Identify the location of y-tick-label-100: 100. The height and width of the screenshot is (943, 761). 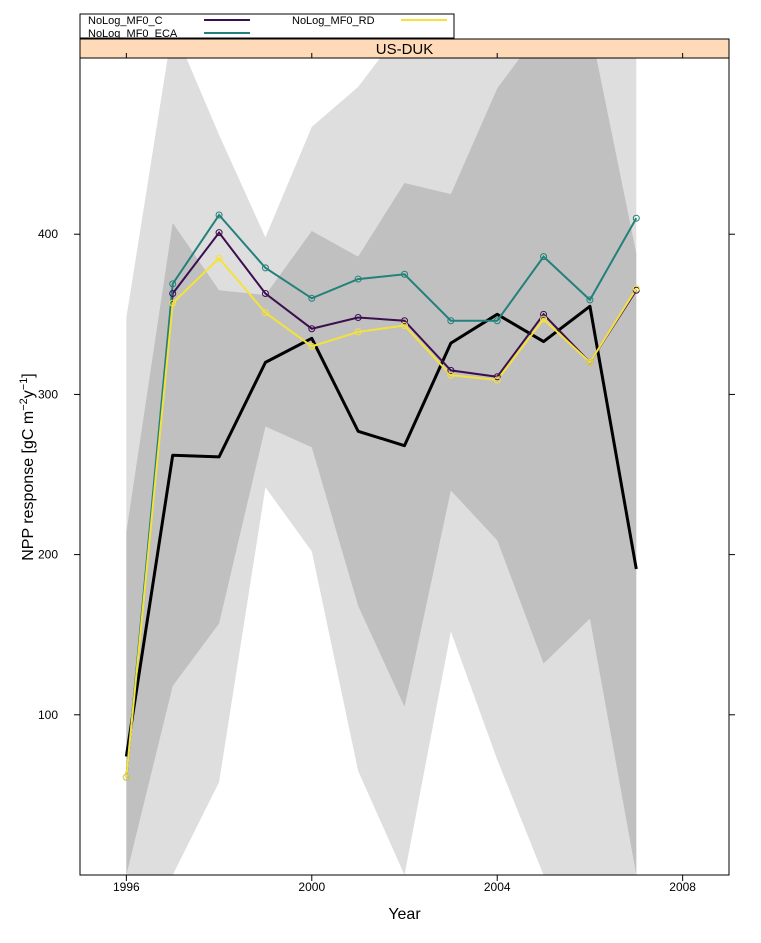
(48, 715).